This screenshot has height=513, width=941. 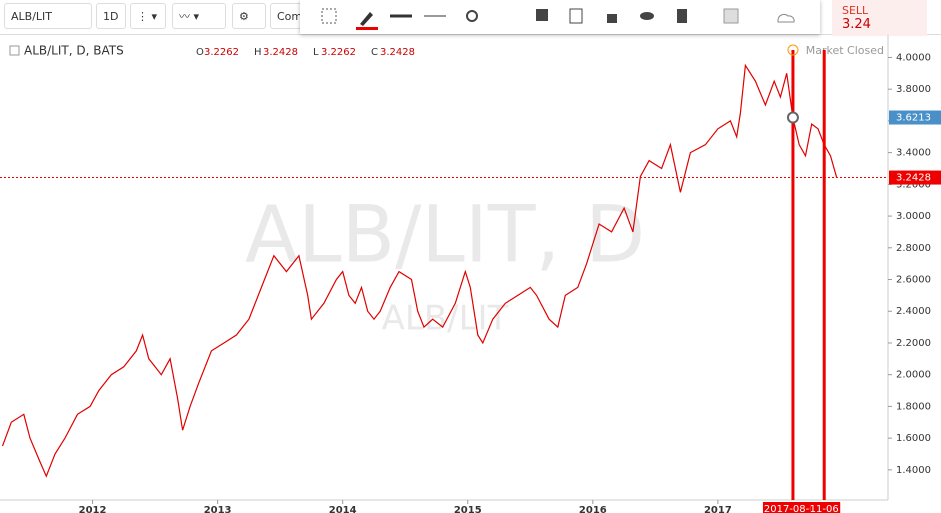 I want to click on y-tick-label: 2.6000, so click(x=913, y=280).